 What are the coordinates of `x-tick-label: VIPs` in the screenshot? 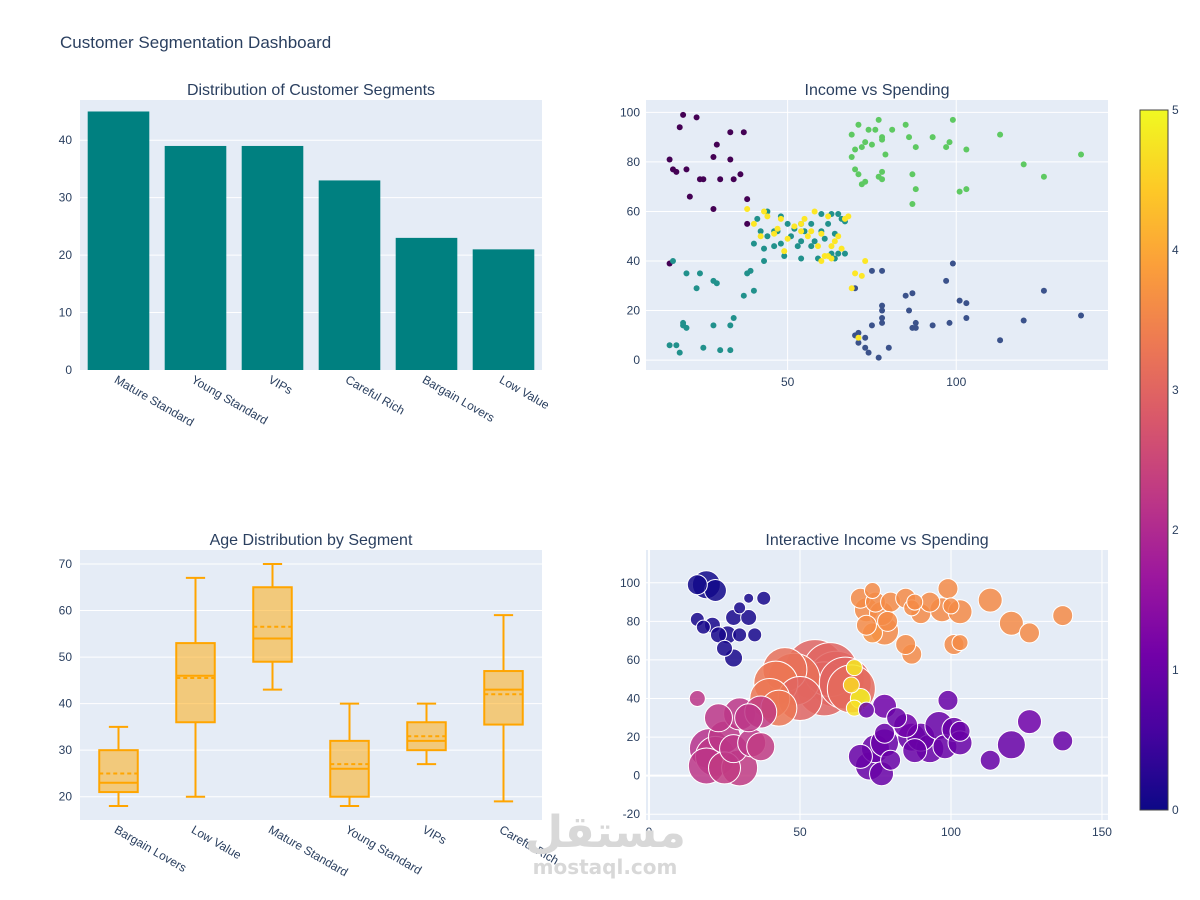 It's located at (280, 384).